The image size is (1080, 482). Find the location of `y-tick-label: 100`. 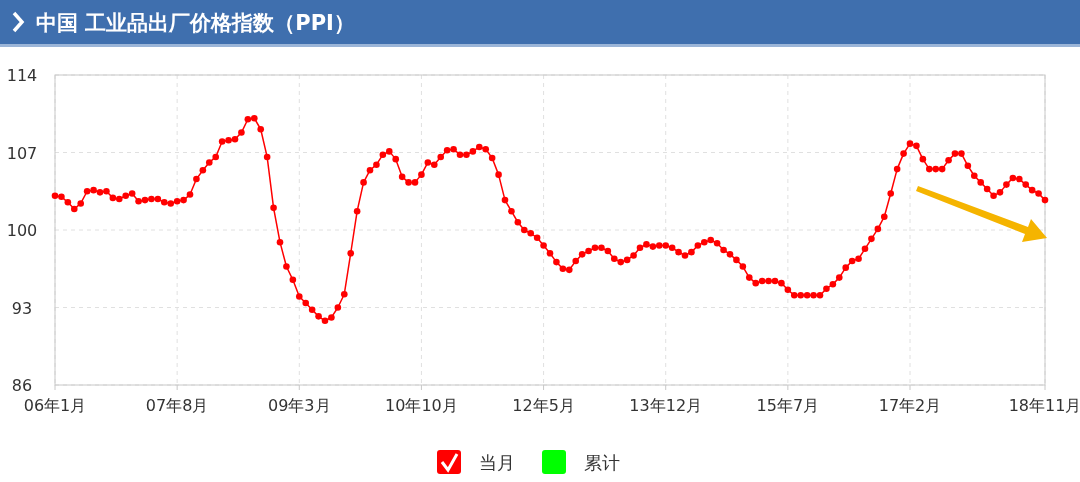

y-tick-label: 100 is located at coordinates (22, 230).